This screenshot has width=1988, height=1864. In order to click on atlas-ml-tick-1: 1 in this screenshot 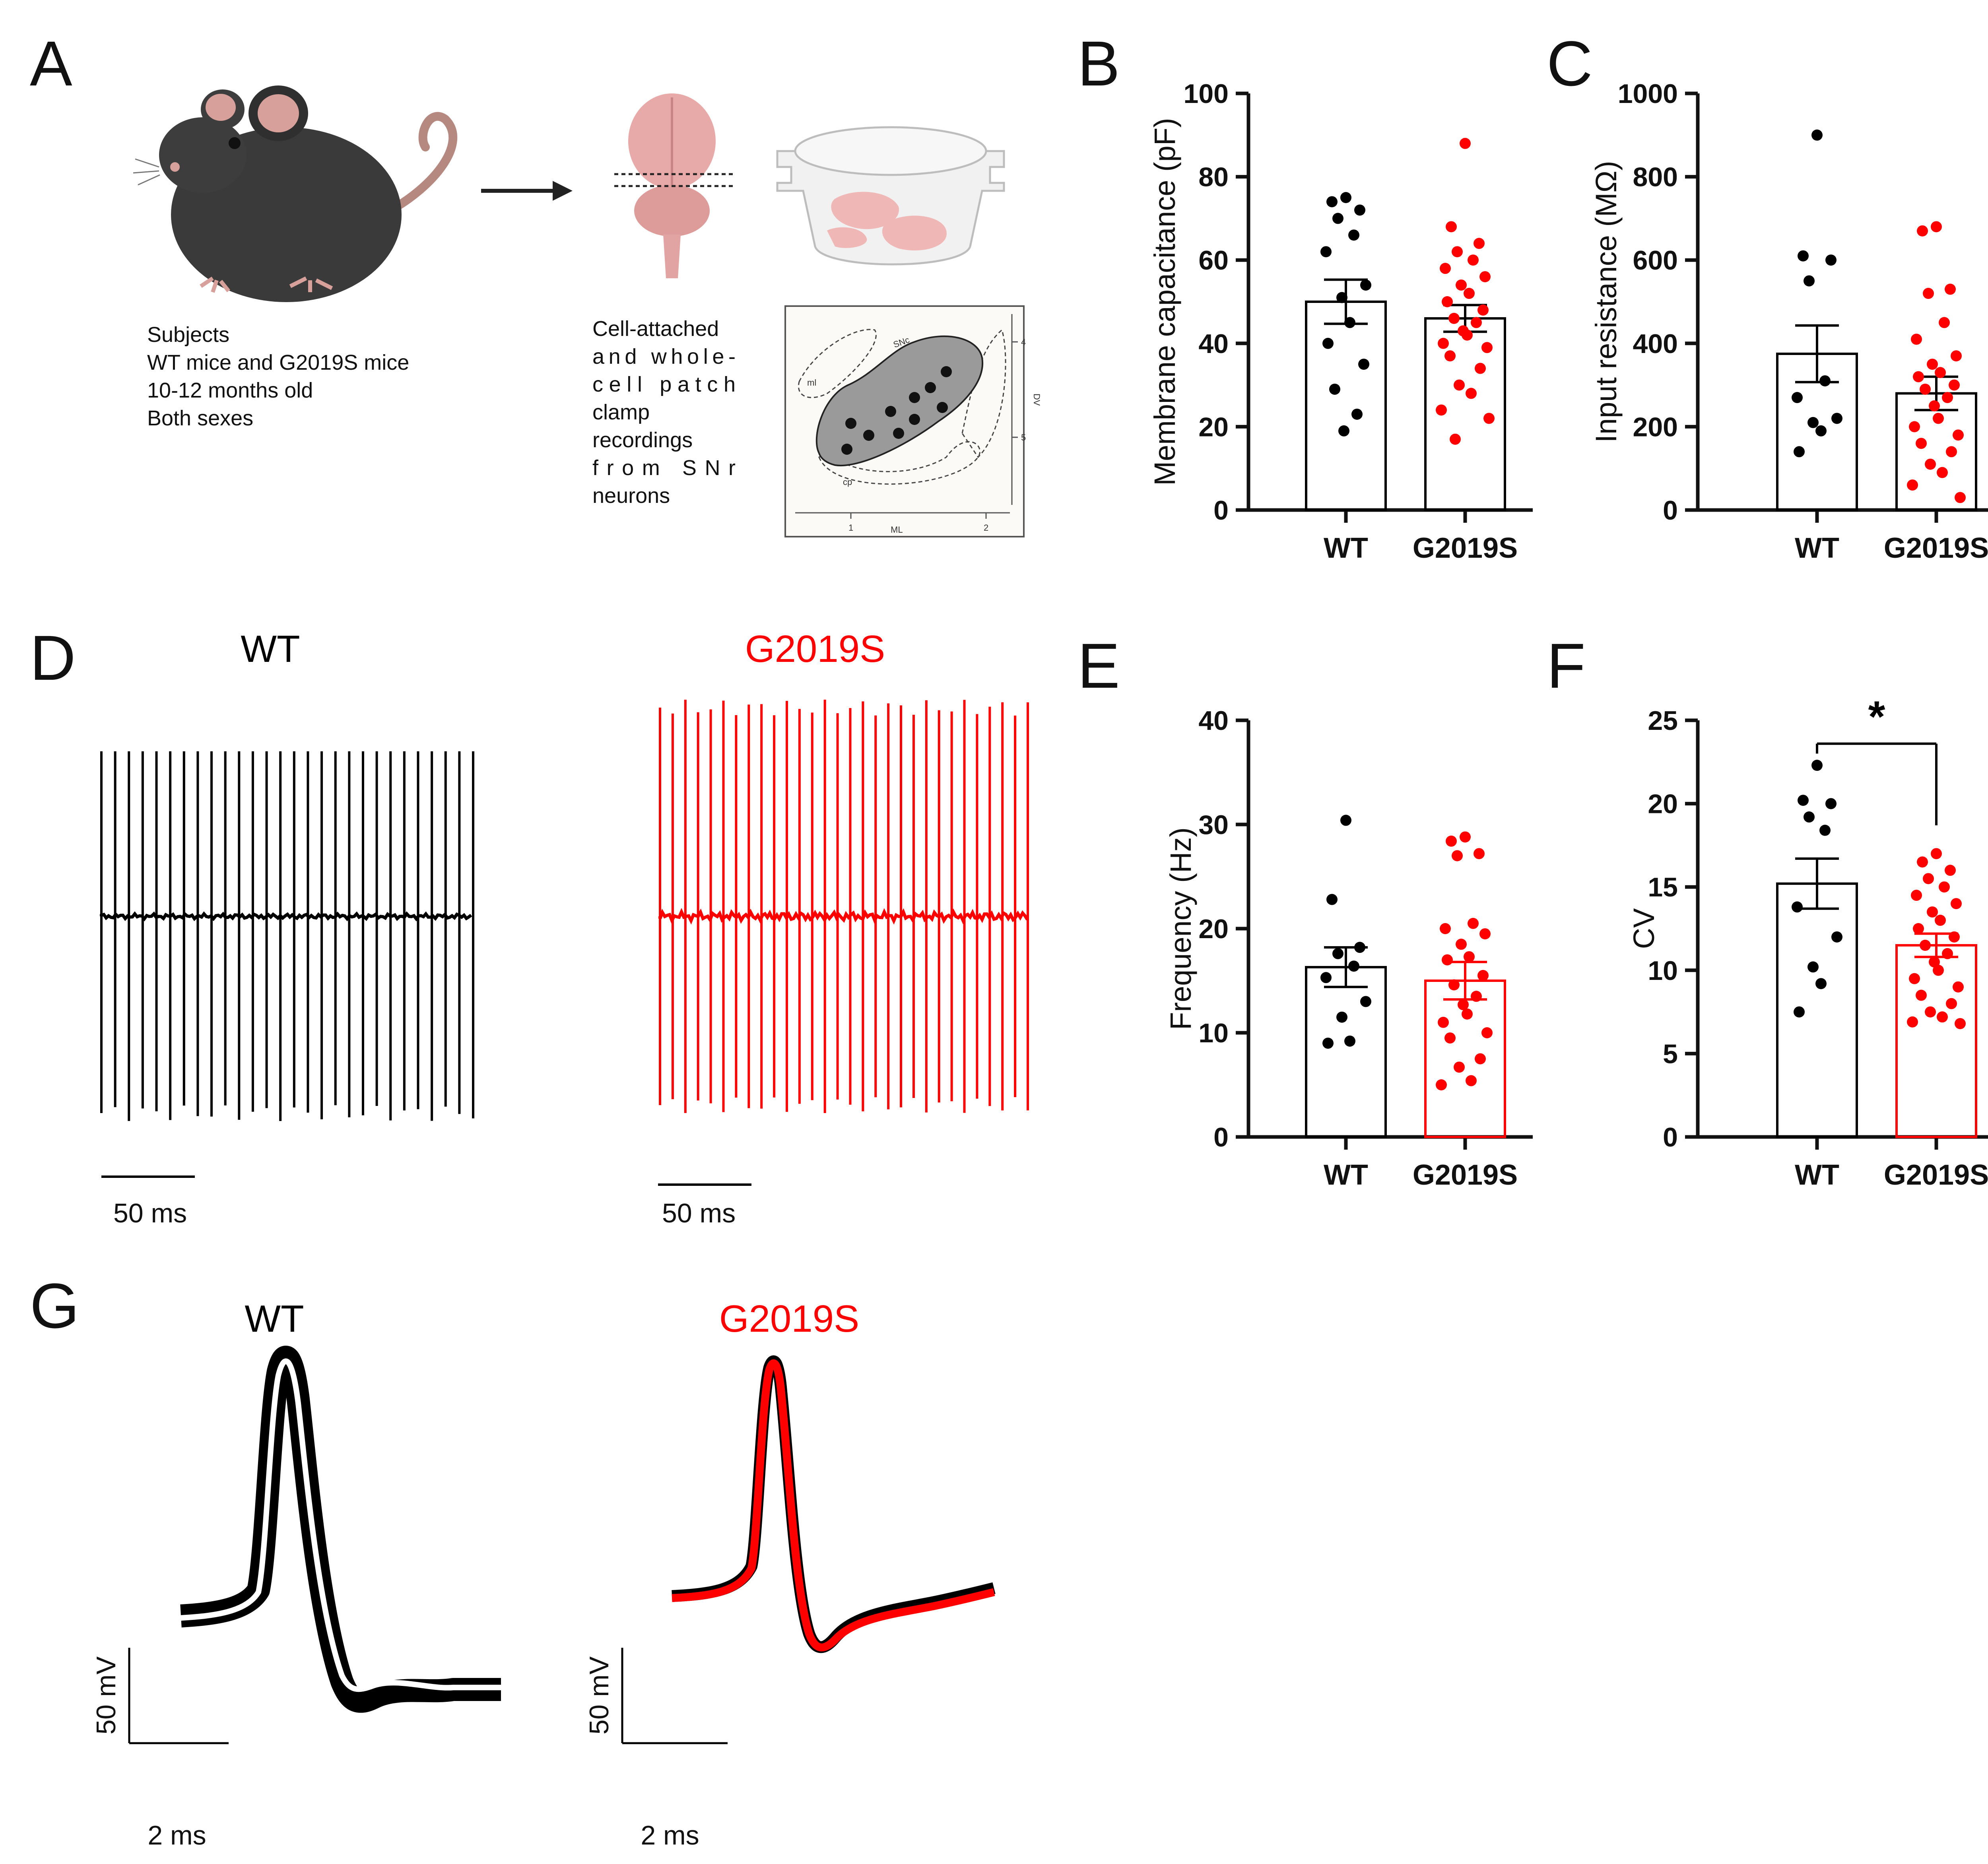, I will do `click(850, 528)`.